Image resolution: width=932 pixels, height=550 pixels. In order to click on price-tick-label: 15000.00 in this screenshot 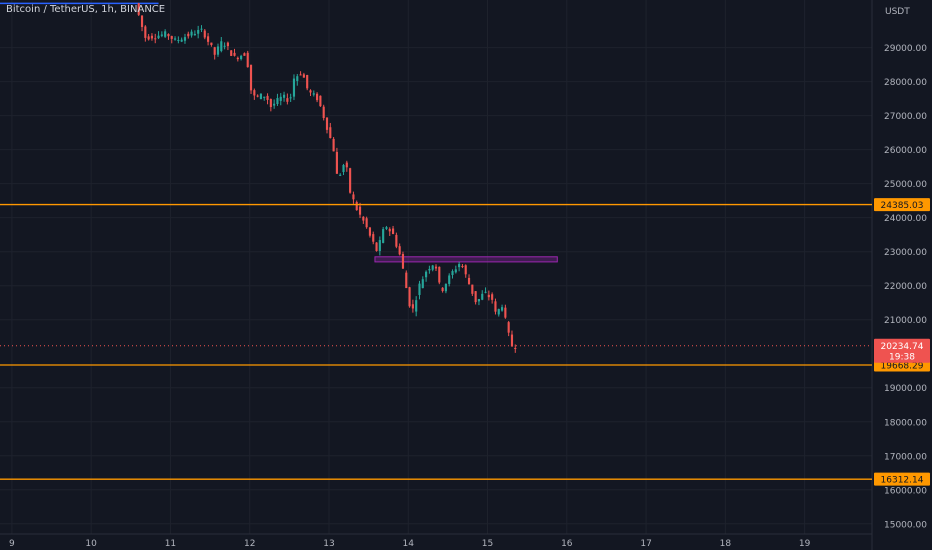, I will do `click(905, 525)`.